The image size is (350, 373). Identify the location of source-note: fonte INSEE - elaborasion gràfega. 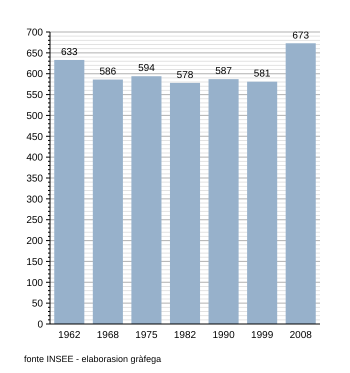
(93, 359).